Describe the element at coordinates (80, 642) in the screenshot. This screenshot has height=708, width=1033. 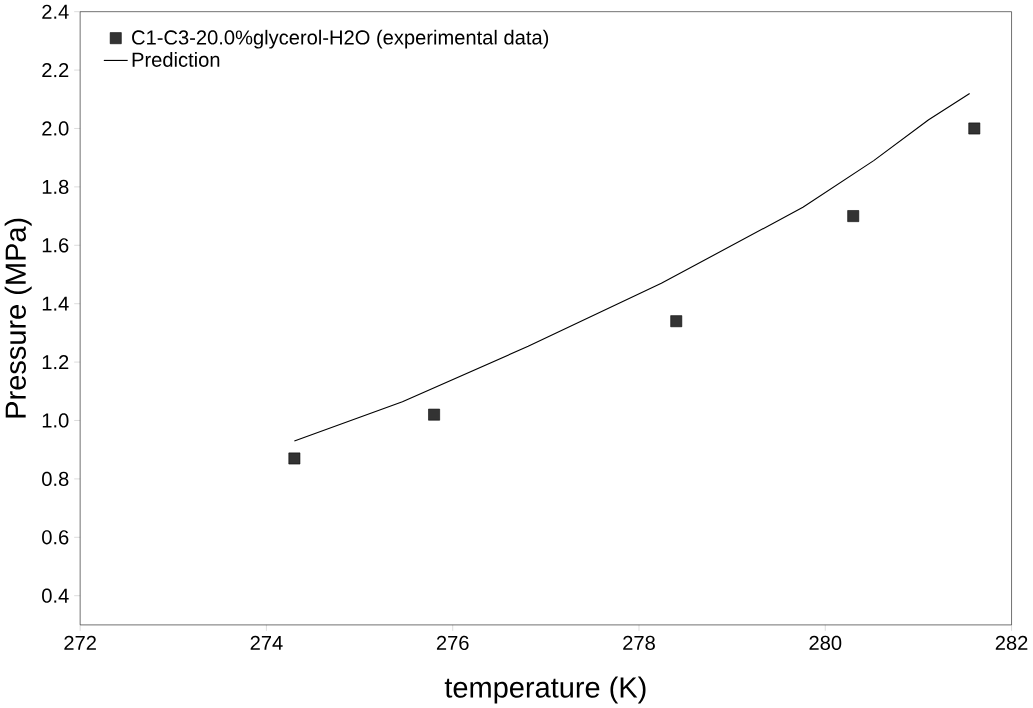
I see `x-tick-label: 272` at that location.